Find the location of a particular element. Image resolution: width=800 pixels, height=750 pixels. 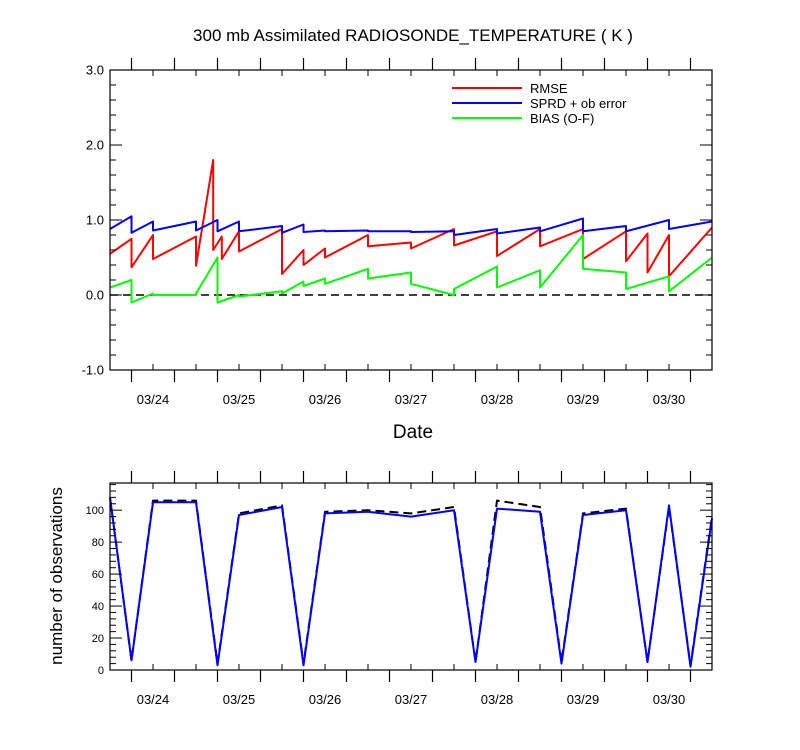

top-xtick-label: 03/29 is located at coordinates (583, 399).